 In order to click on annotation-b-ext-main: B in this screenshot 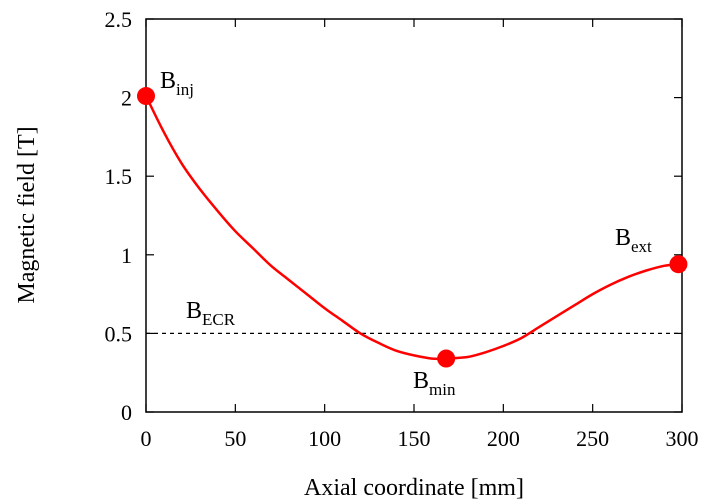, I will do `click(623, 238)`.